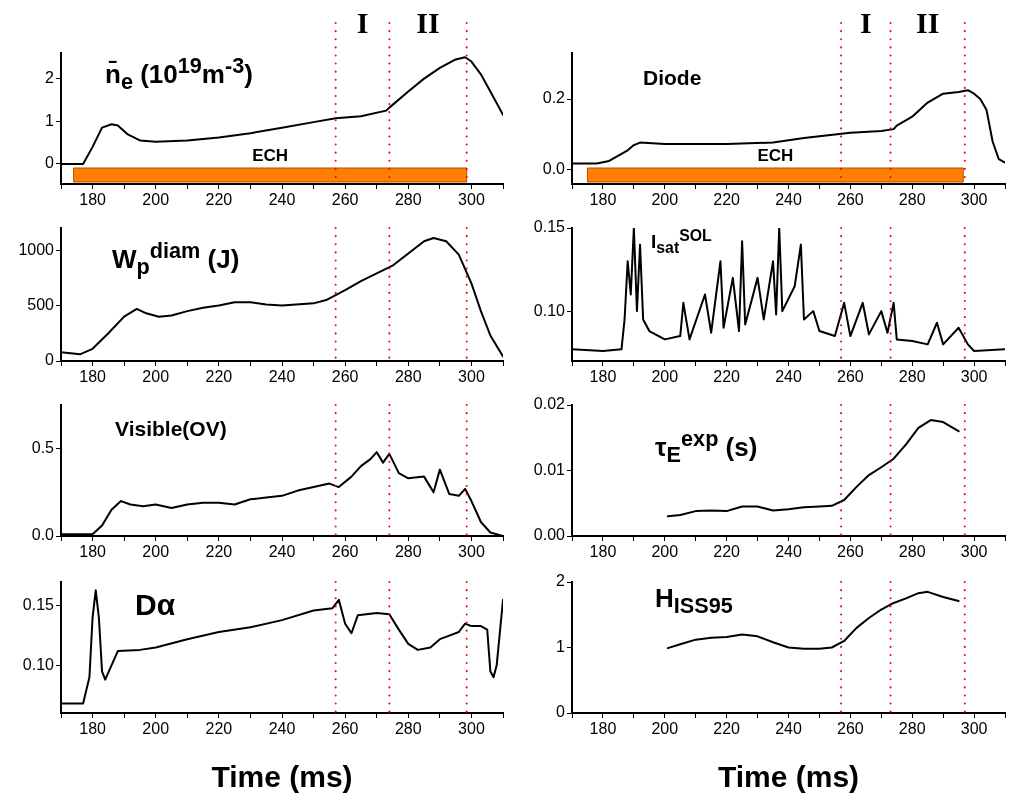 Image resolution: width=1011 pixels, height=803 pixels. What do you see at coordinates (155, 604) in the screenshot?
I see `chart-title: Dα` at bounding box center [155, 604].